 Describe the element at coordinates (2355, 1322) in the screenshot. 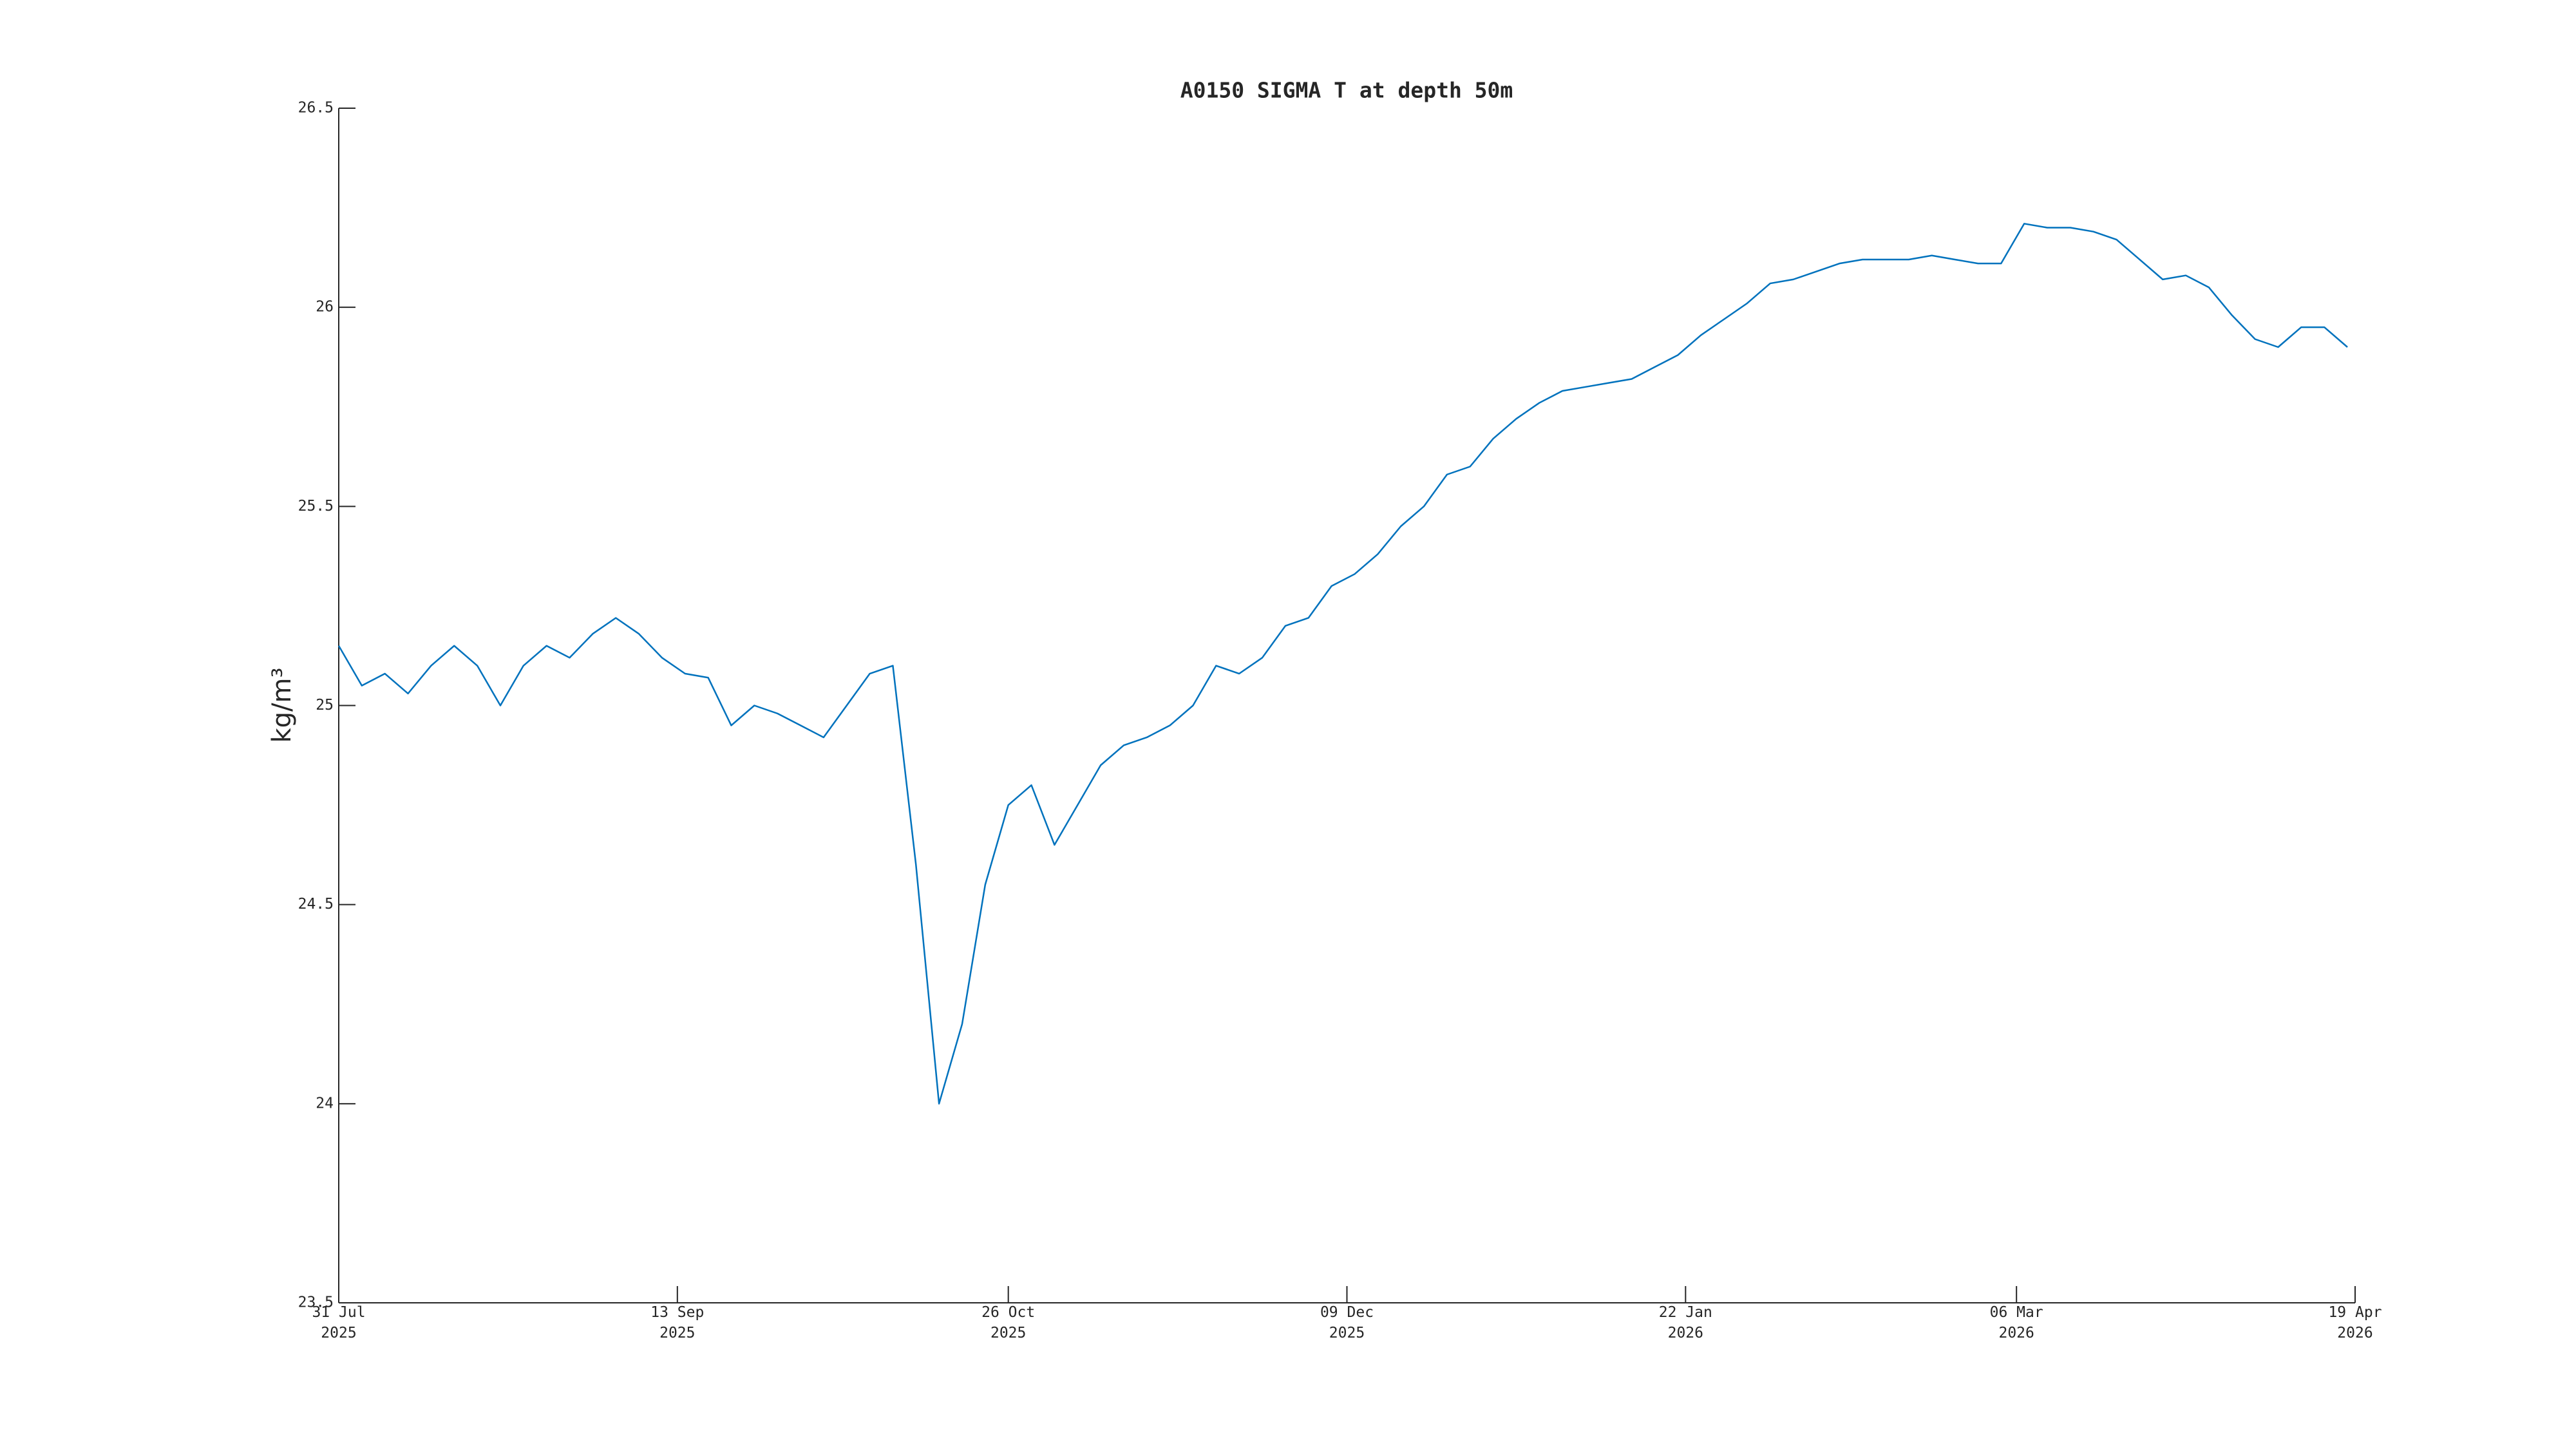

I see `x-tick-label: 19 Apr 2026` at that location.